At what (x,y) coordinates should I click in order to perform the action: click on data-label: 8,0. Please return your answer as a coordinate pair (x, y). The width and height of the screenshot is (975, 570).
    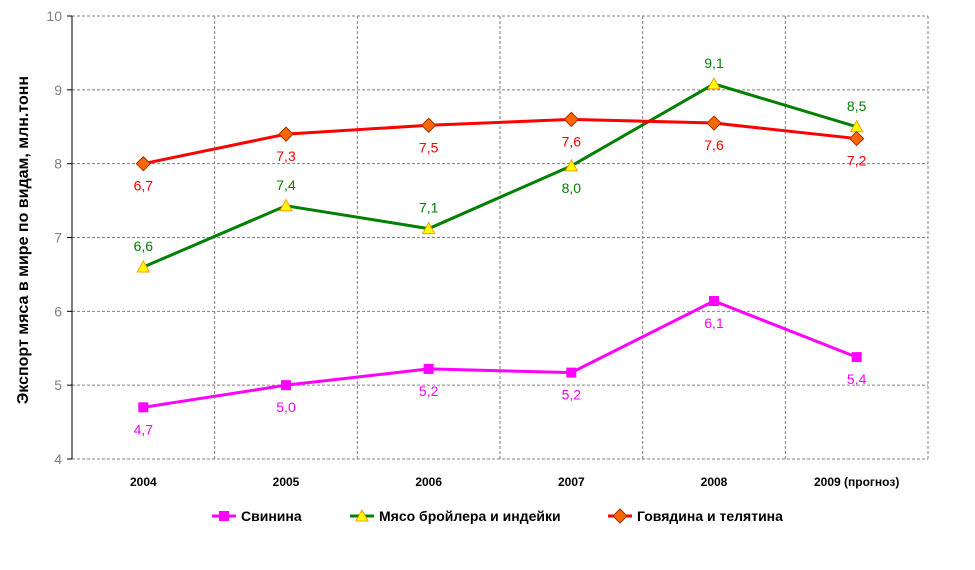
    Looking at the image, I should click on (572, 188).